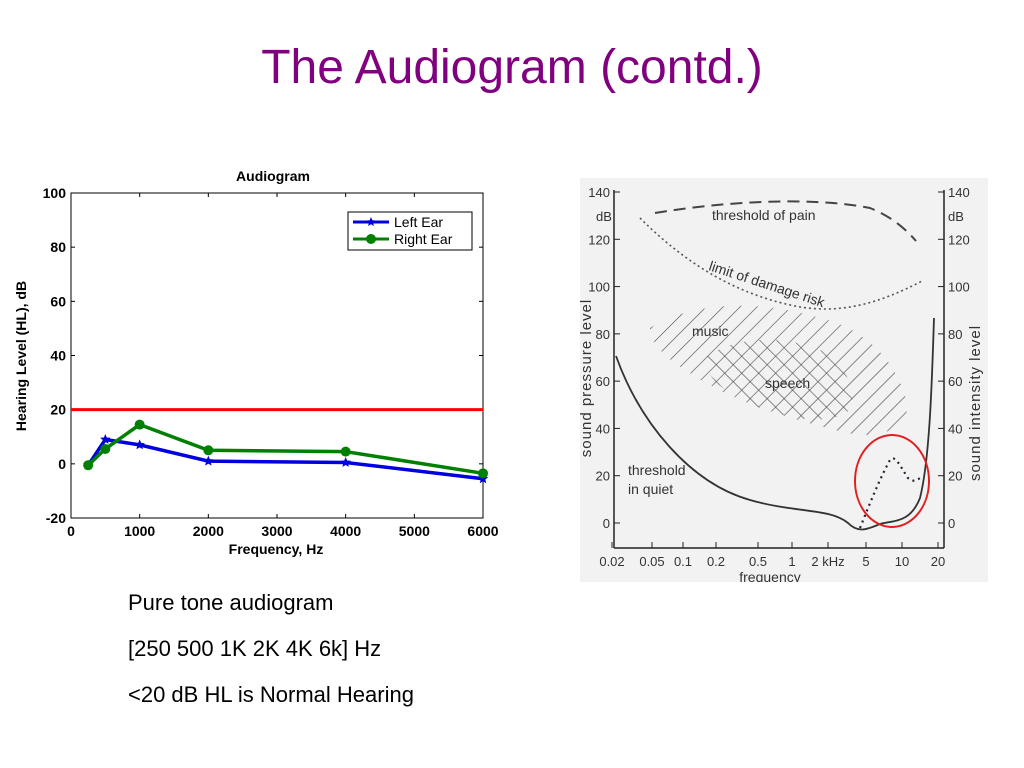 This screenshot has width=1024, height=768. I want to click on threshold-of-pain-curve, so click(785, 221).